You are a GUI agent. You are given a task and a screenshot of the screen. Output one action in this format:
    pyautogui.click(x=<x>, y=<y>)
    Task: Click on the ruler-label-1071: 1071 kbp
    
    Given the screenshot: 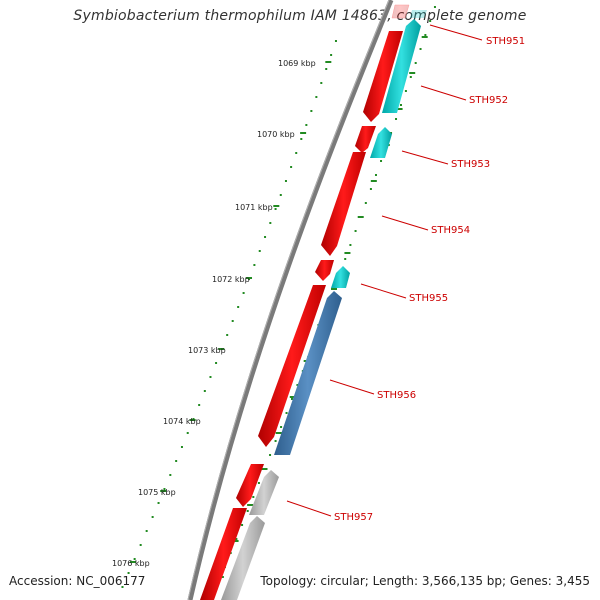 What is the action you would take?
    pyautogui.click(x=254, y=207)
    